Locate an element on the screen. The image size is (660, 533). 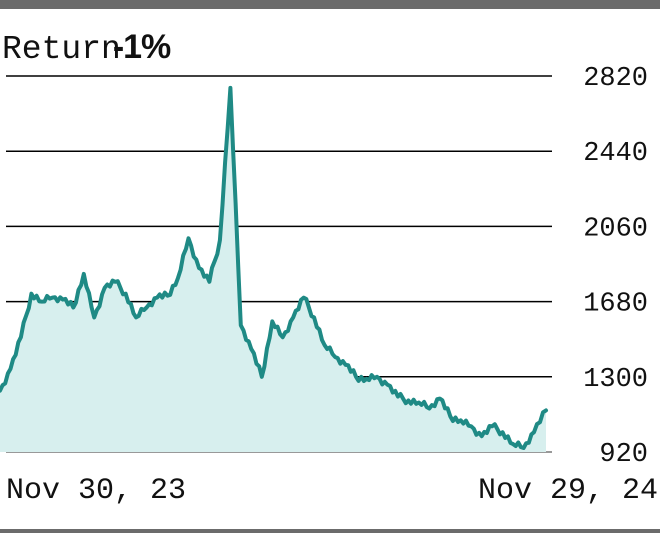
chart-title: Return-1% is located at coordinates (86, 48).